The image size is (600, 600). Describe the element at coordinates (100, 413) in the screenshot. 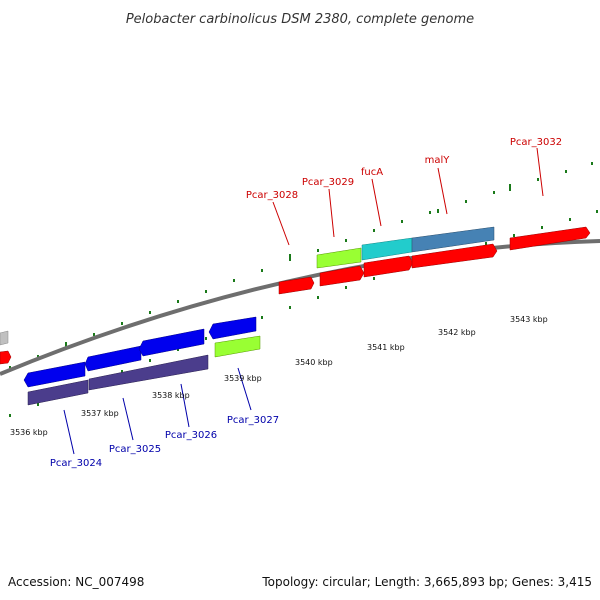

I see `position-label-3537: 3537 kbp` at that location.